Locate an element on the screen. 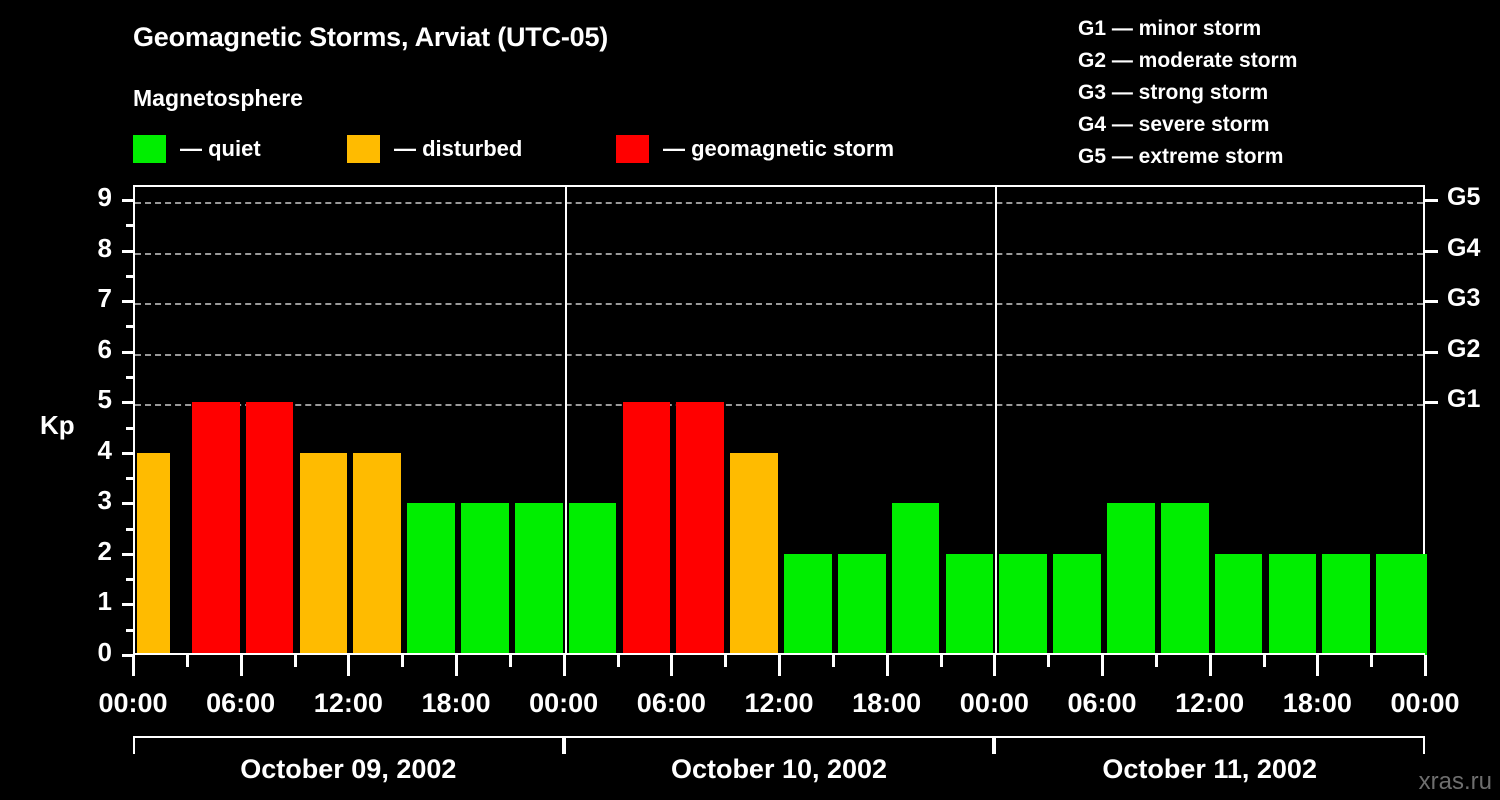  g-scale-row-4: G4 — severe storm is located at coordinates (1174, 124).